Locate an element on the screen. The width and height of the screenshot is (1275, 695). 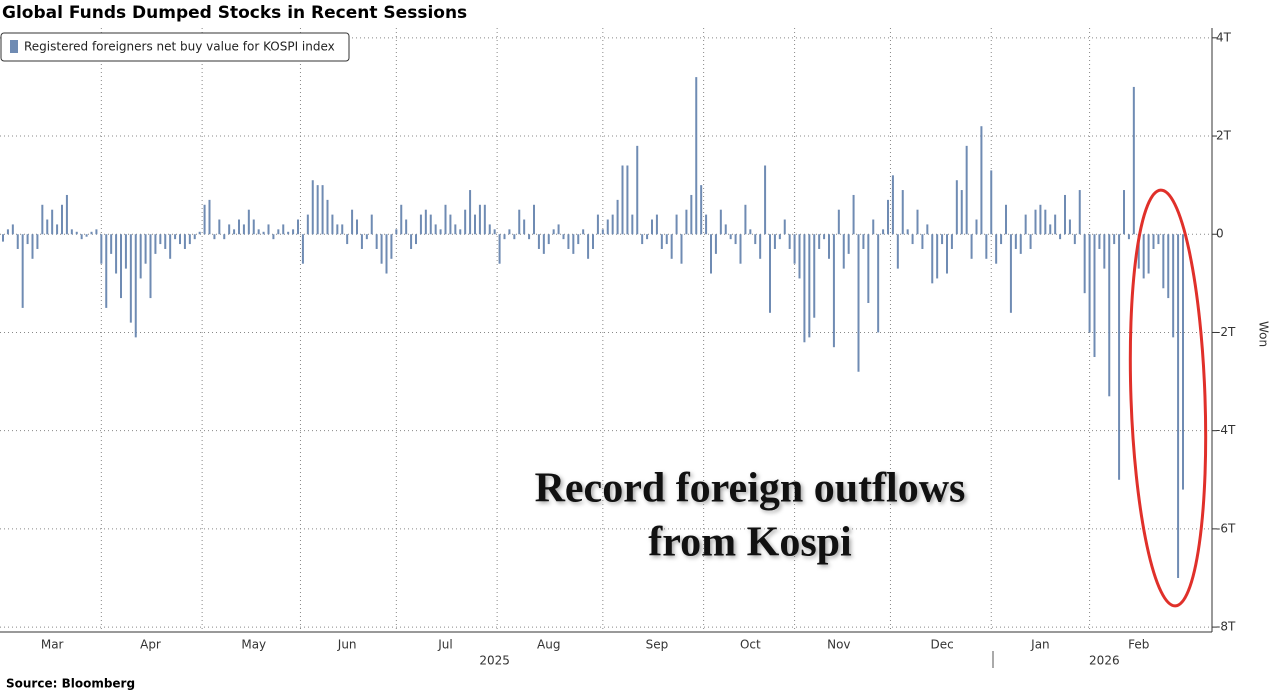
x-tick-label: Mar is located at coordinates (52, 645).